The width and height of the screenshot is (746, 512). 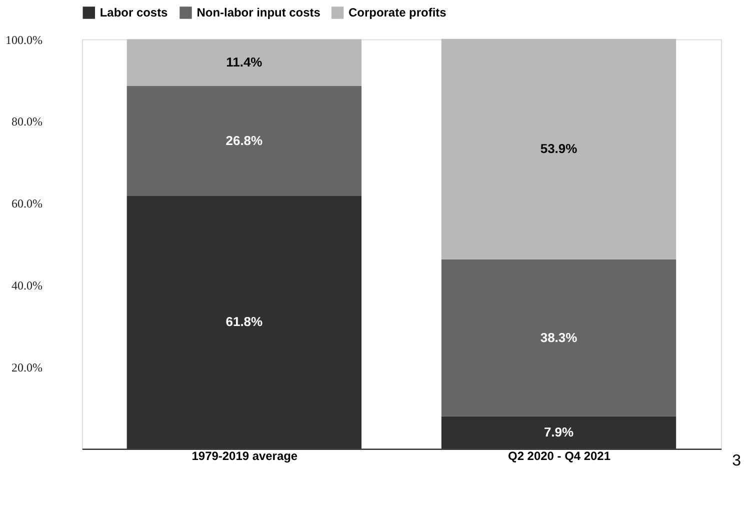 I want to click on text: 7.9%, so click(x=559, y=432).